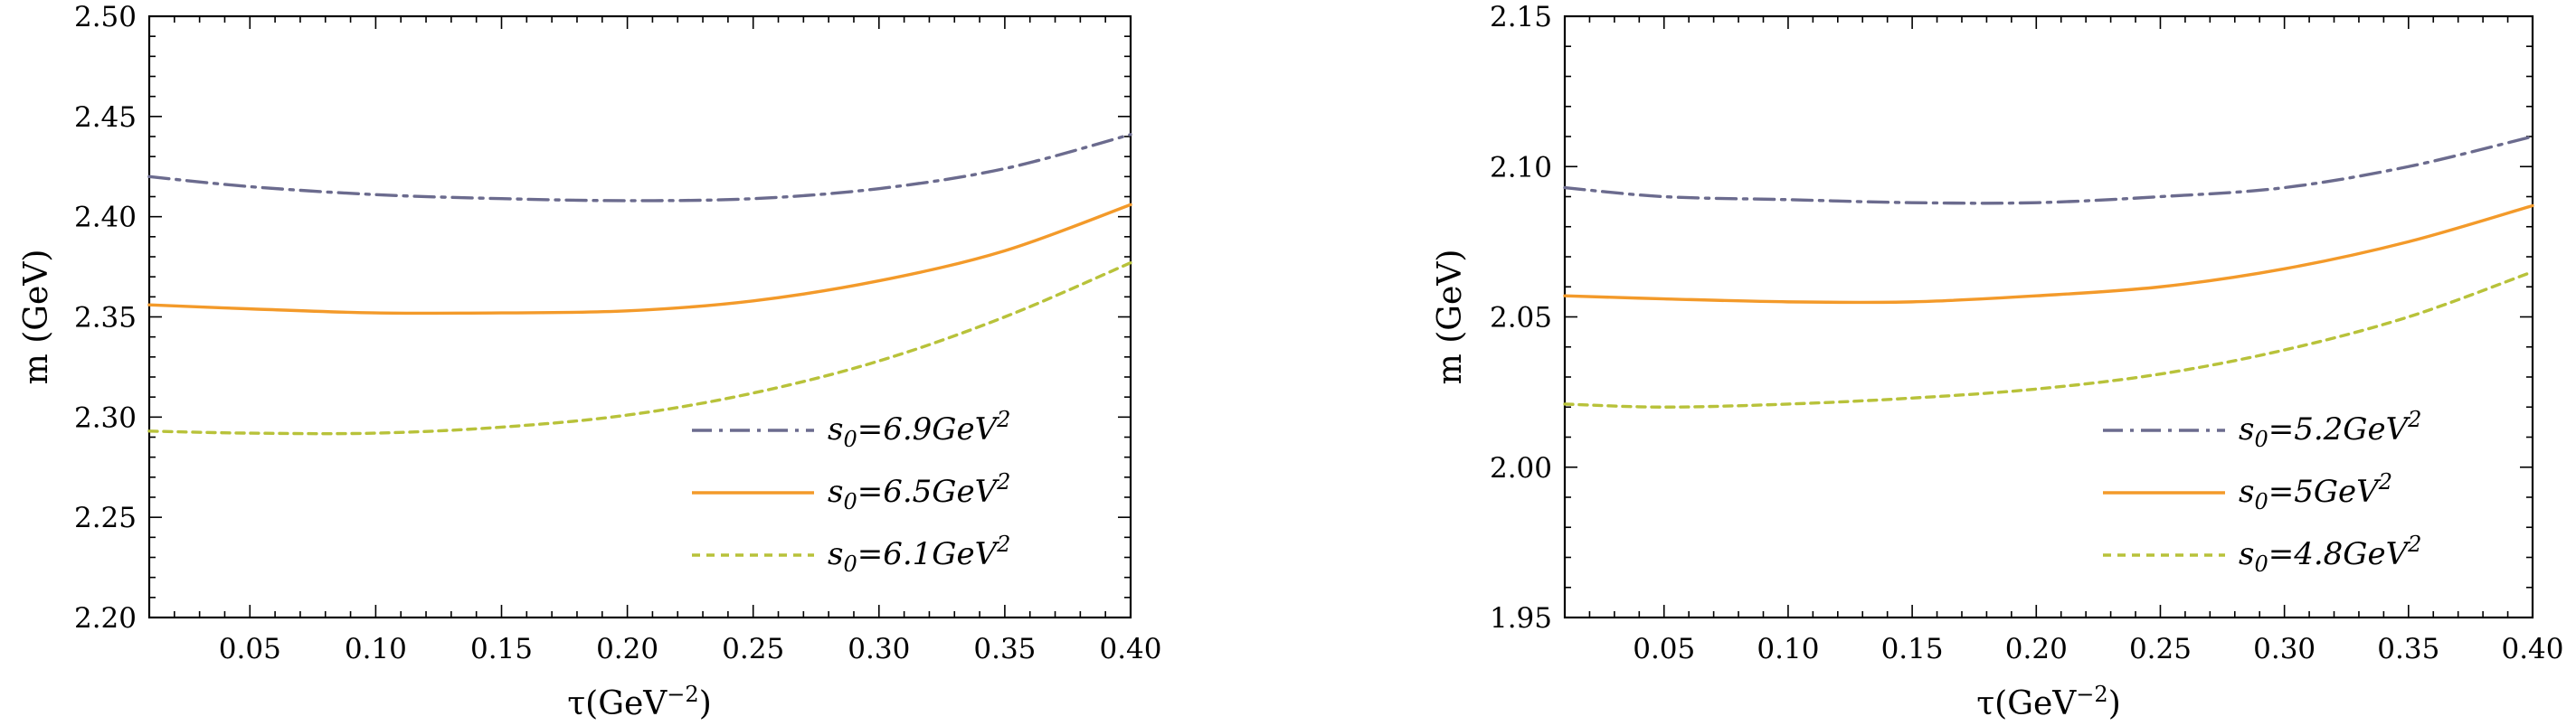 The width and height of the screenshot is (2576, 726). What do you see at coordinates (1521, 468) in the screenshot?
I see `y-tick-label: 2.00` at bounding box center [1521, 468].